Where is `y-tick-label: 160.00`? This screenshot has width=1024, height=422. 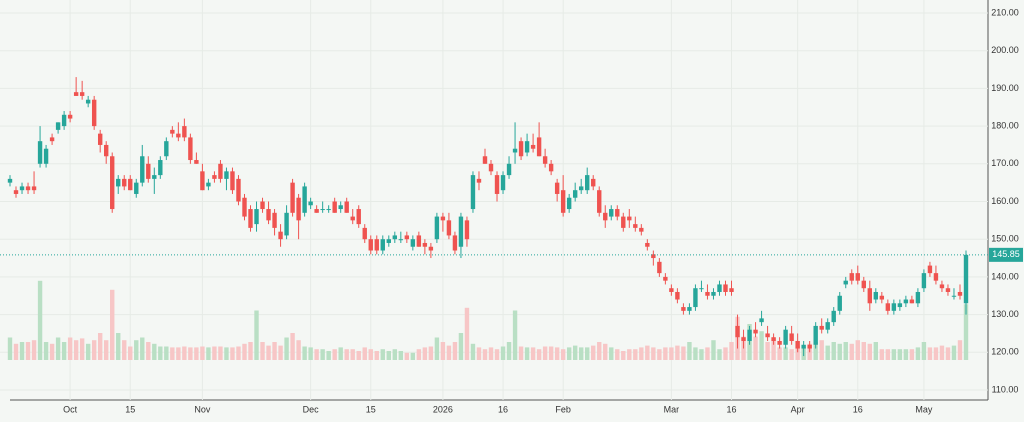 y-tick-label: 160.00 is located at coordinates (1005, 201).